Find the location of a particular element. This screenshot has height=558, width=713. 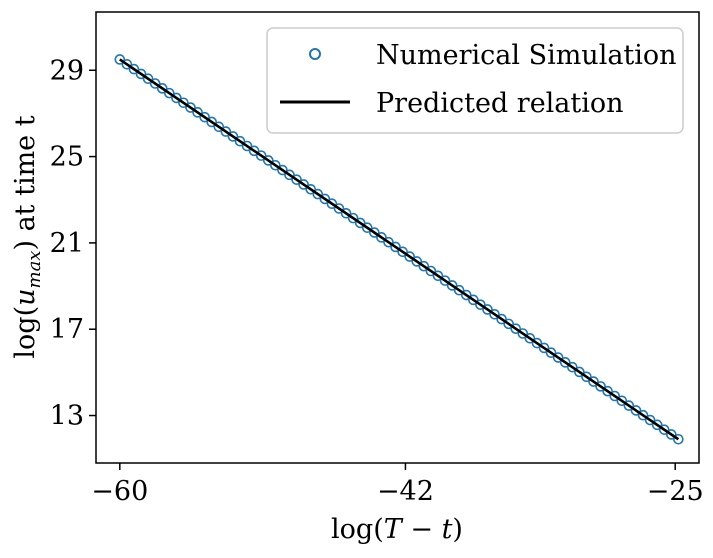

legend: Numerical Simulation Predicted relation is located at coordinates (475, 80).